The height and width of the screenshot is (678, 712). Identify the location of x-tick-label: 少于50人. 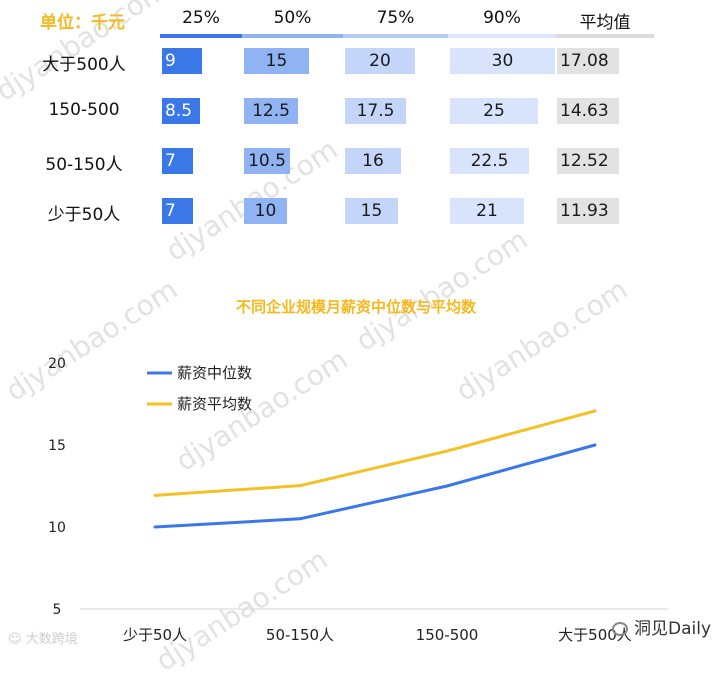
(155, 635).